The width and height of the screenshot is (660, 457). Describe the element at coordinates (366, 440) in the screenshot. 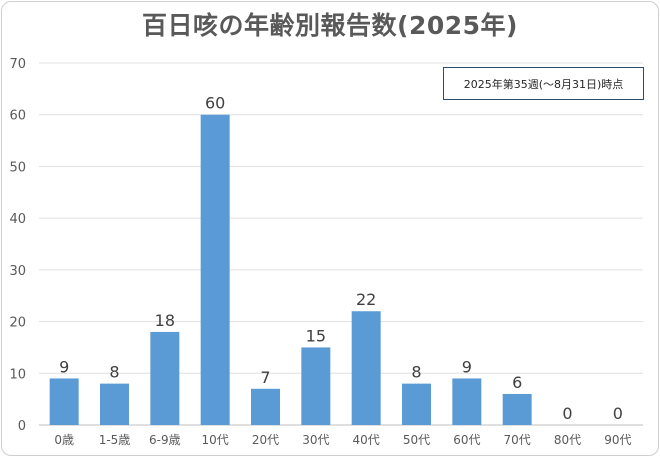

I see `x-tick-label: 40代` at that location.